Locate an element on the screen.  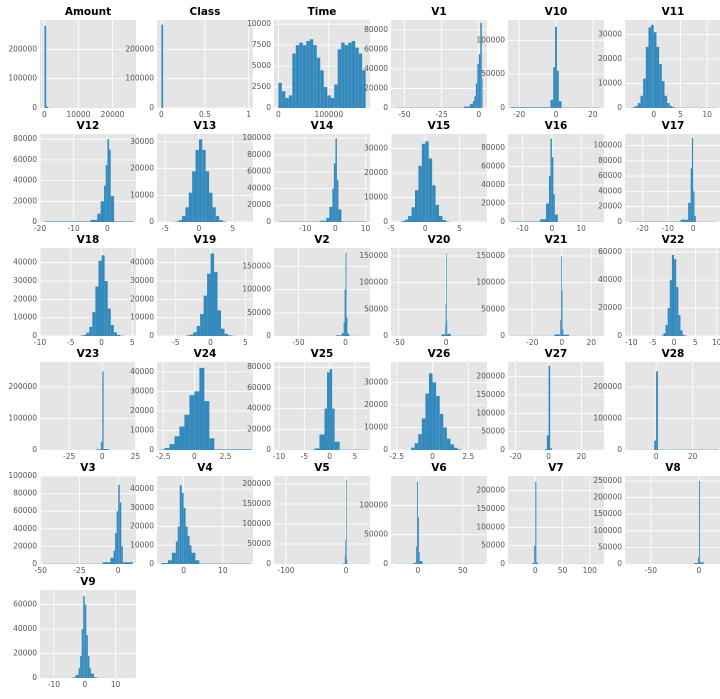
x-tick-label: -10 is located at coordinates (305, 228).